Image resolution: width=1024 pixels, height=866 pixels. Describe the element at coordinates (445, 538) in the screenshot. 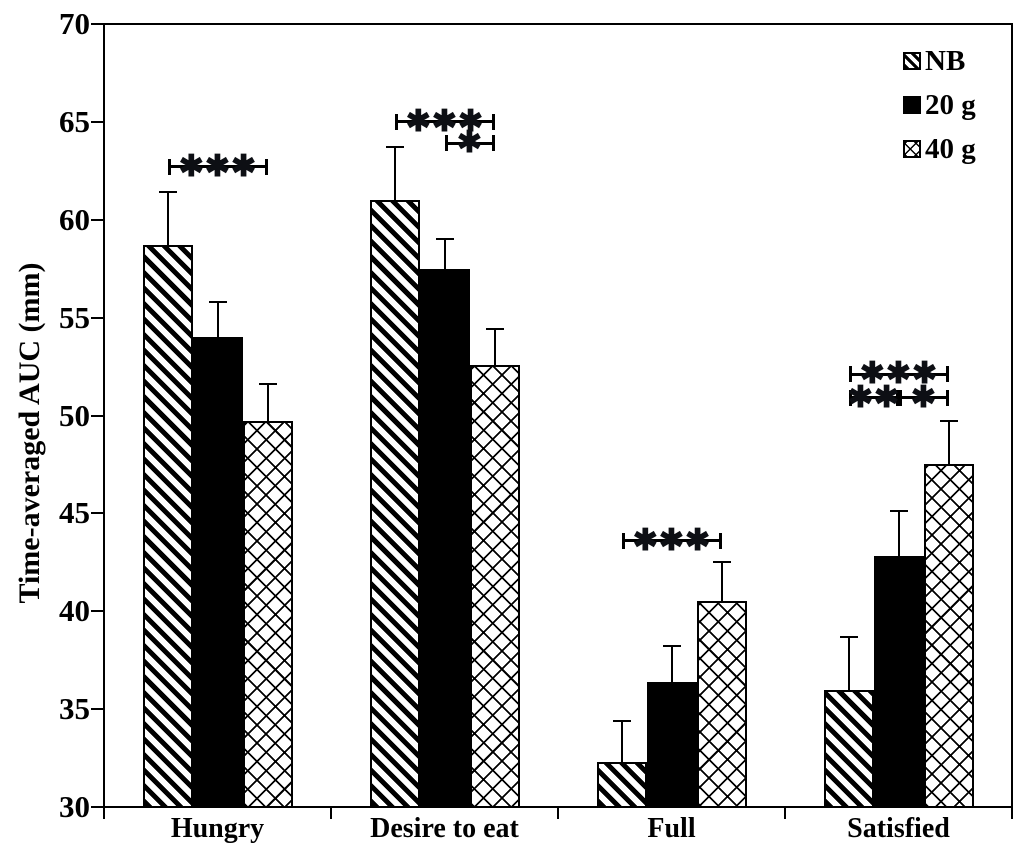

I see `bar-20-g-desire-to-eat` at that location.